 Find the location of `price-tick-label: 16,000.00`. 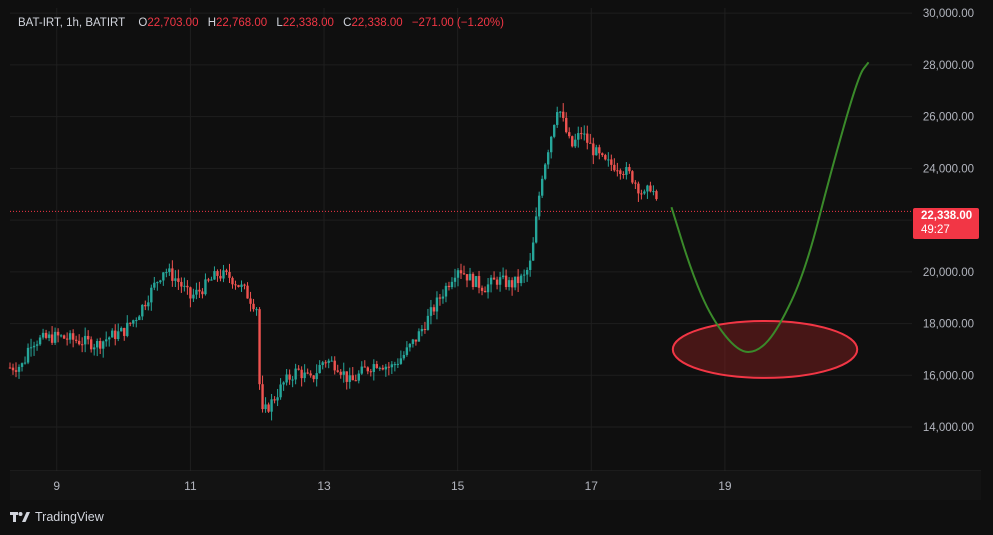

price-tick-label: 16,000.00 is located at coordinates (948, 376).